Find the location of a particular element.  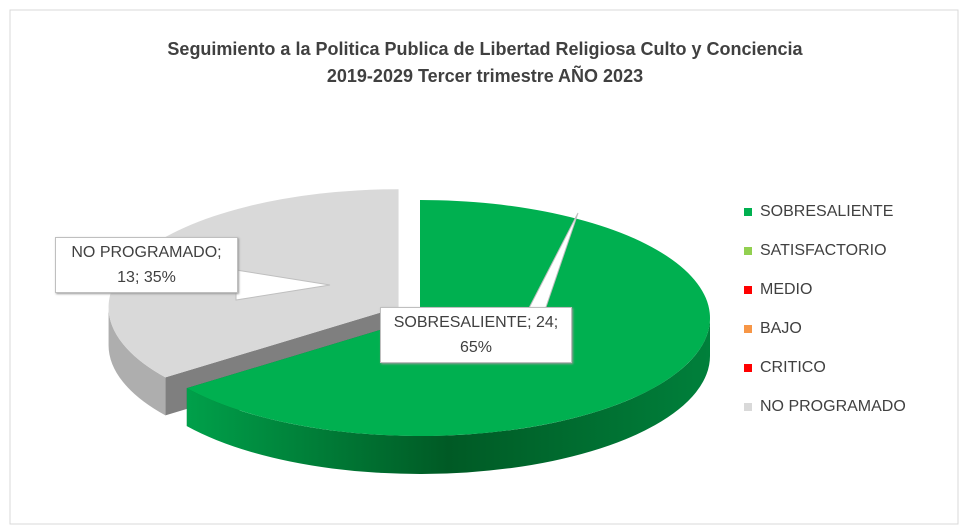

legend-label: SOBRESALIENTE is located at coordinates (826, 211).